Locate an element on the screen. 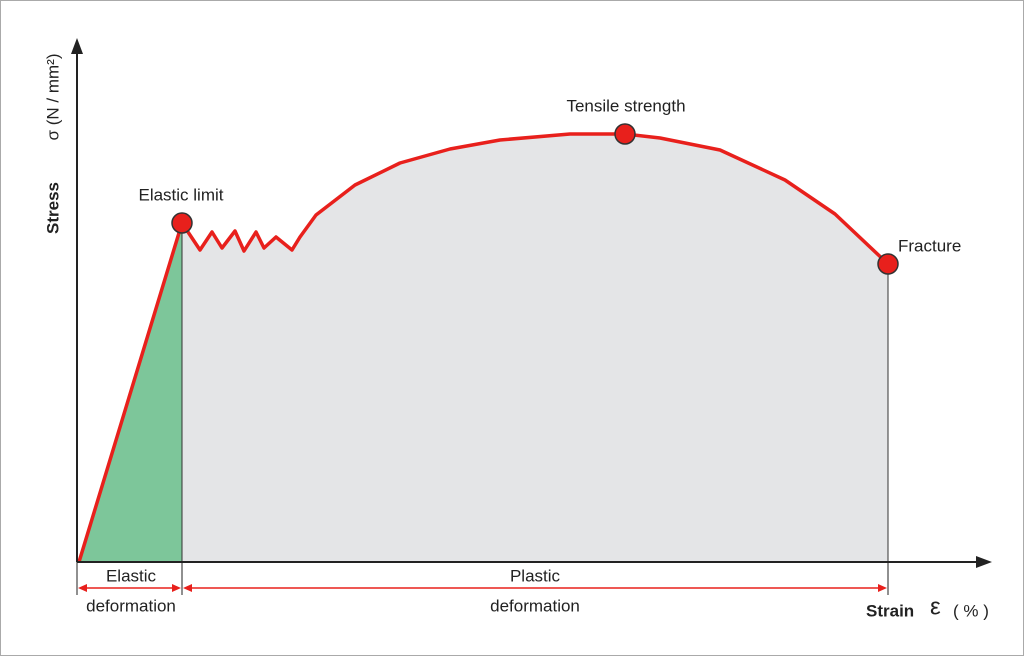 This screenshot has width=1024, height=656. x-unit: ( % ) is located at coordinates (971, 610).